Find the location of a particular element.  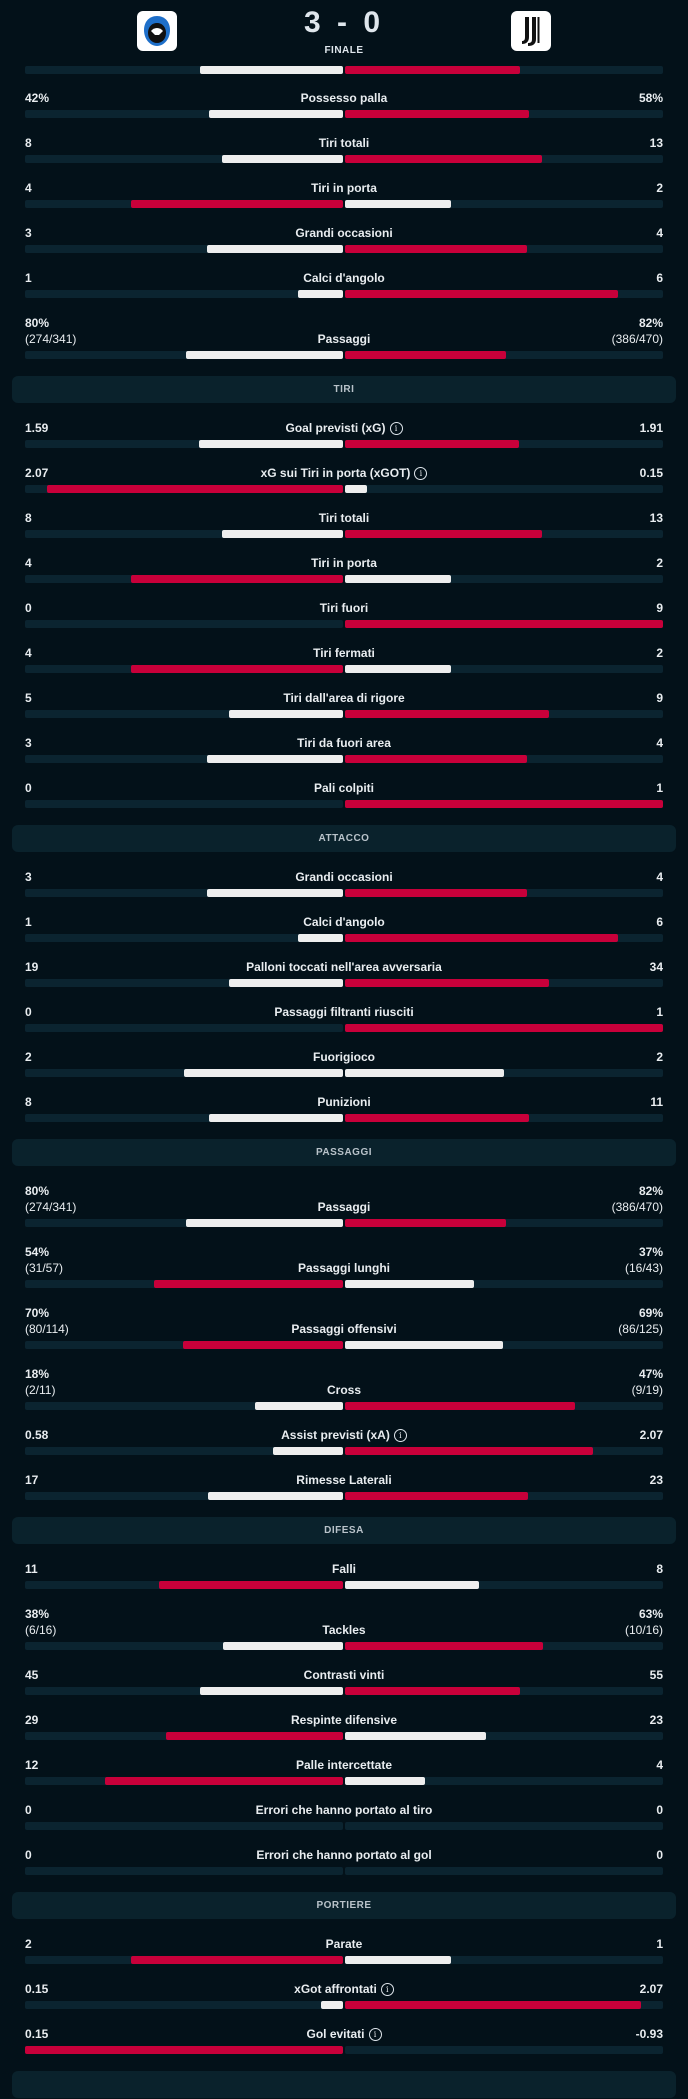

away-value-main: 0 is located at coordinates (659, 1810).